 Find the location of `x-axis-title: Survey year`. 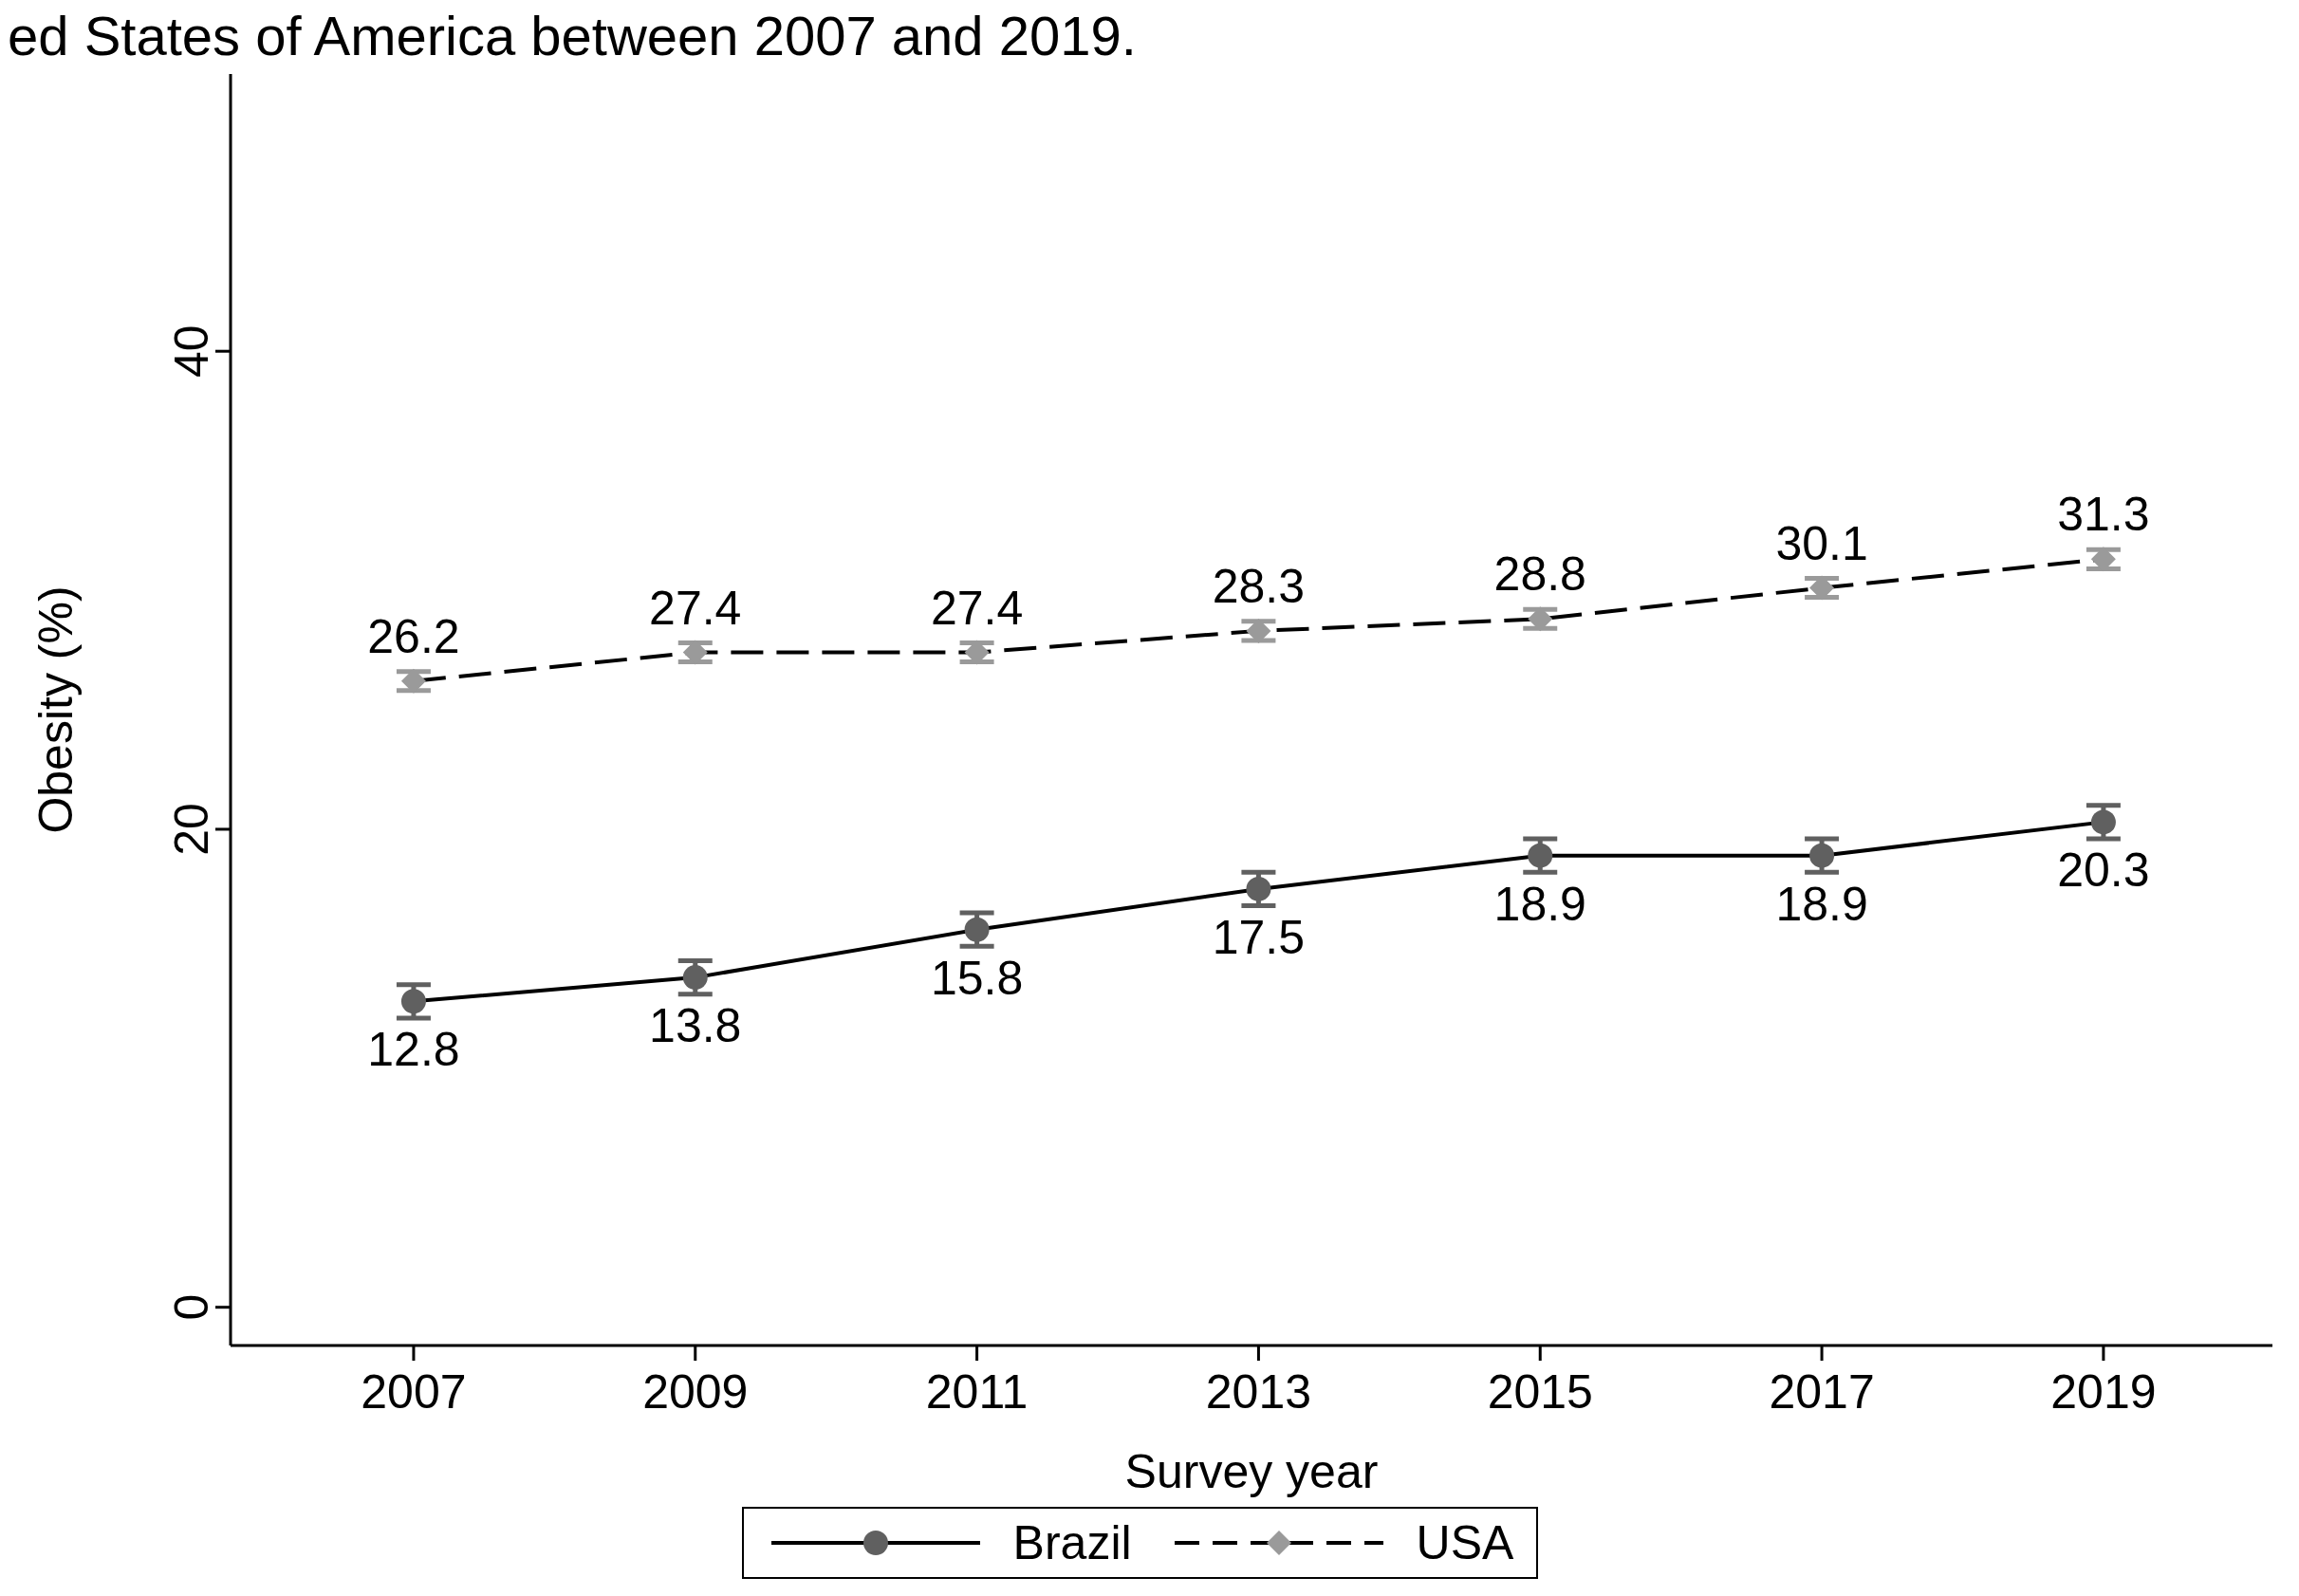

x-axis-title: Survey year is located at coordinates (1251, 1471).